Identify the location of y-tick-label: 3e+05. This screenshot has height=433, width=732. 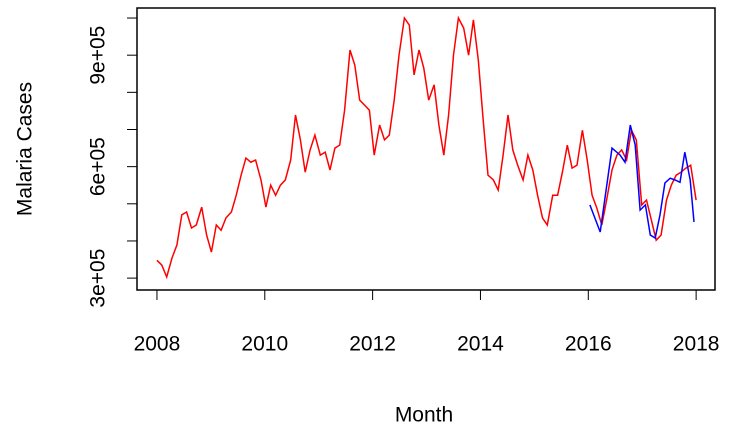
(98, 278).